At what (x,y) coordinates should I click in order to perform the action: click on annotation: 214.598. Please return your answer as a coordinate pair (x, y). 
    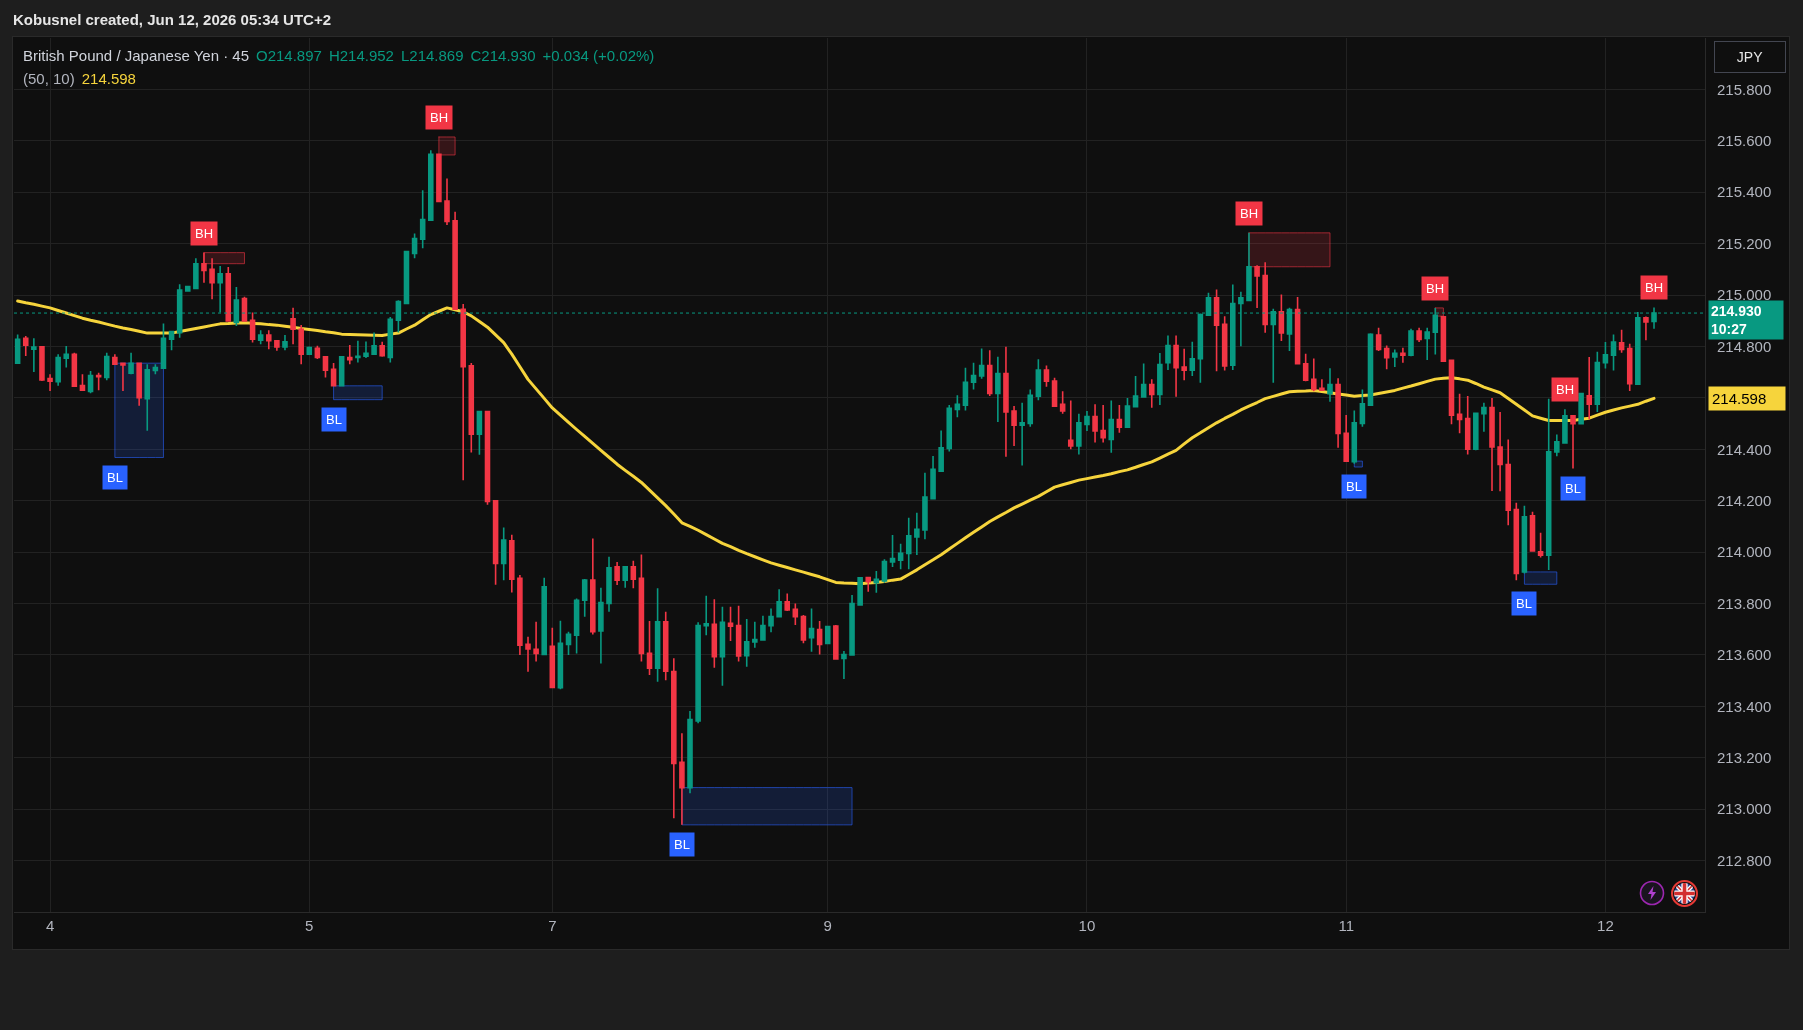
    Looking at the image, I should click on (108, 78).